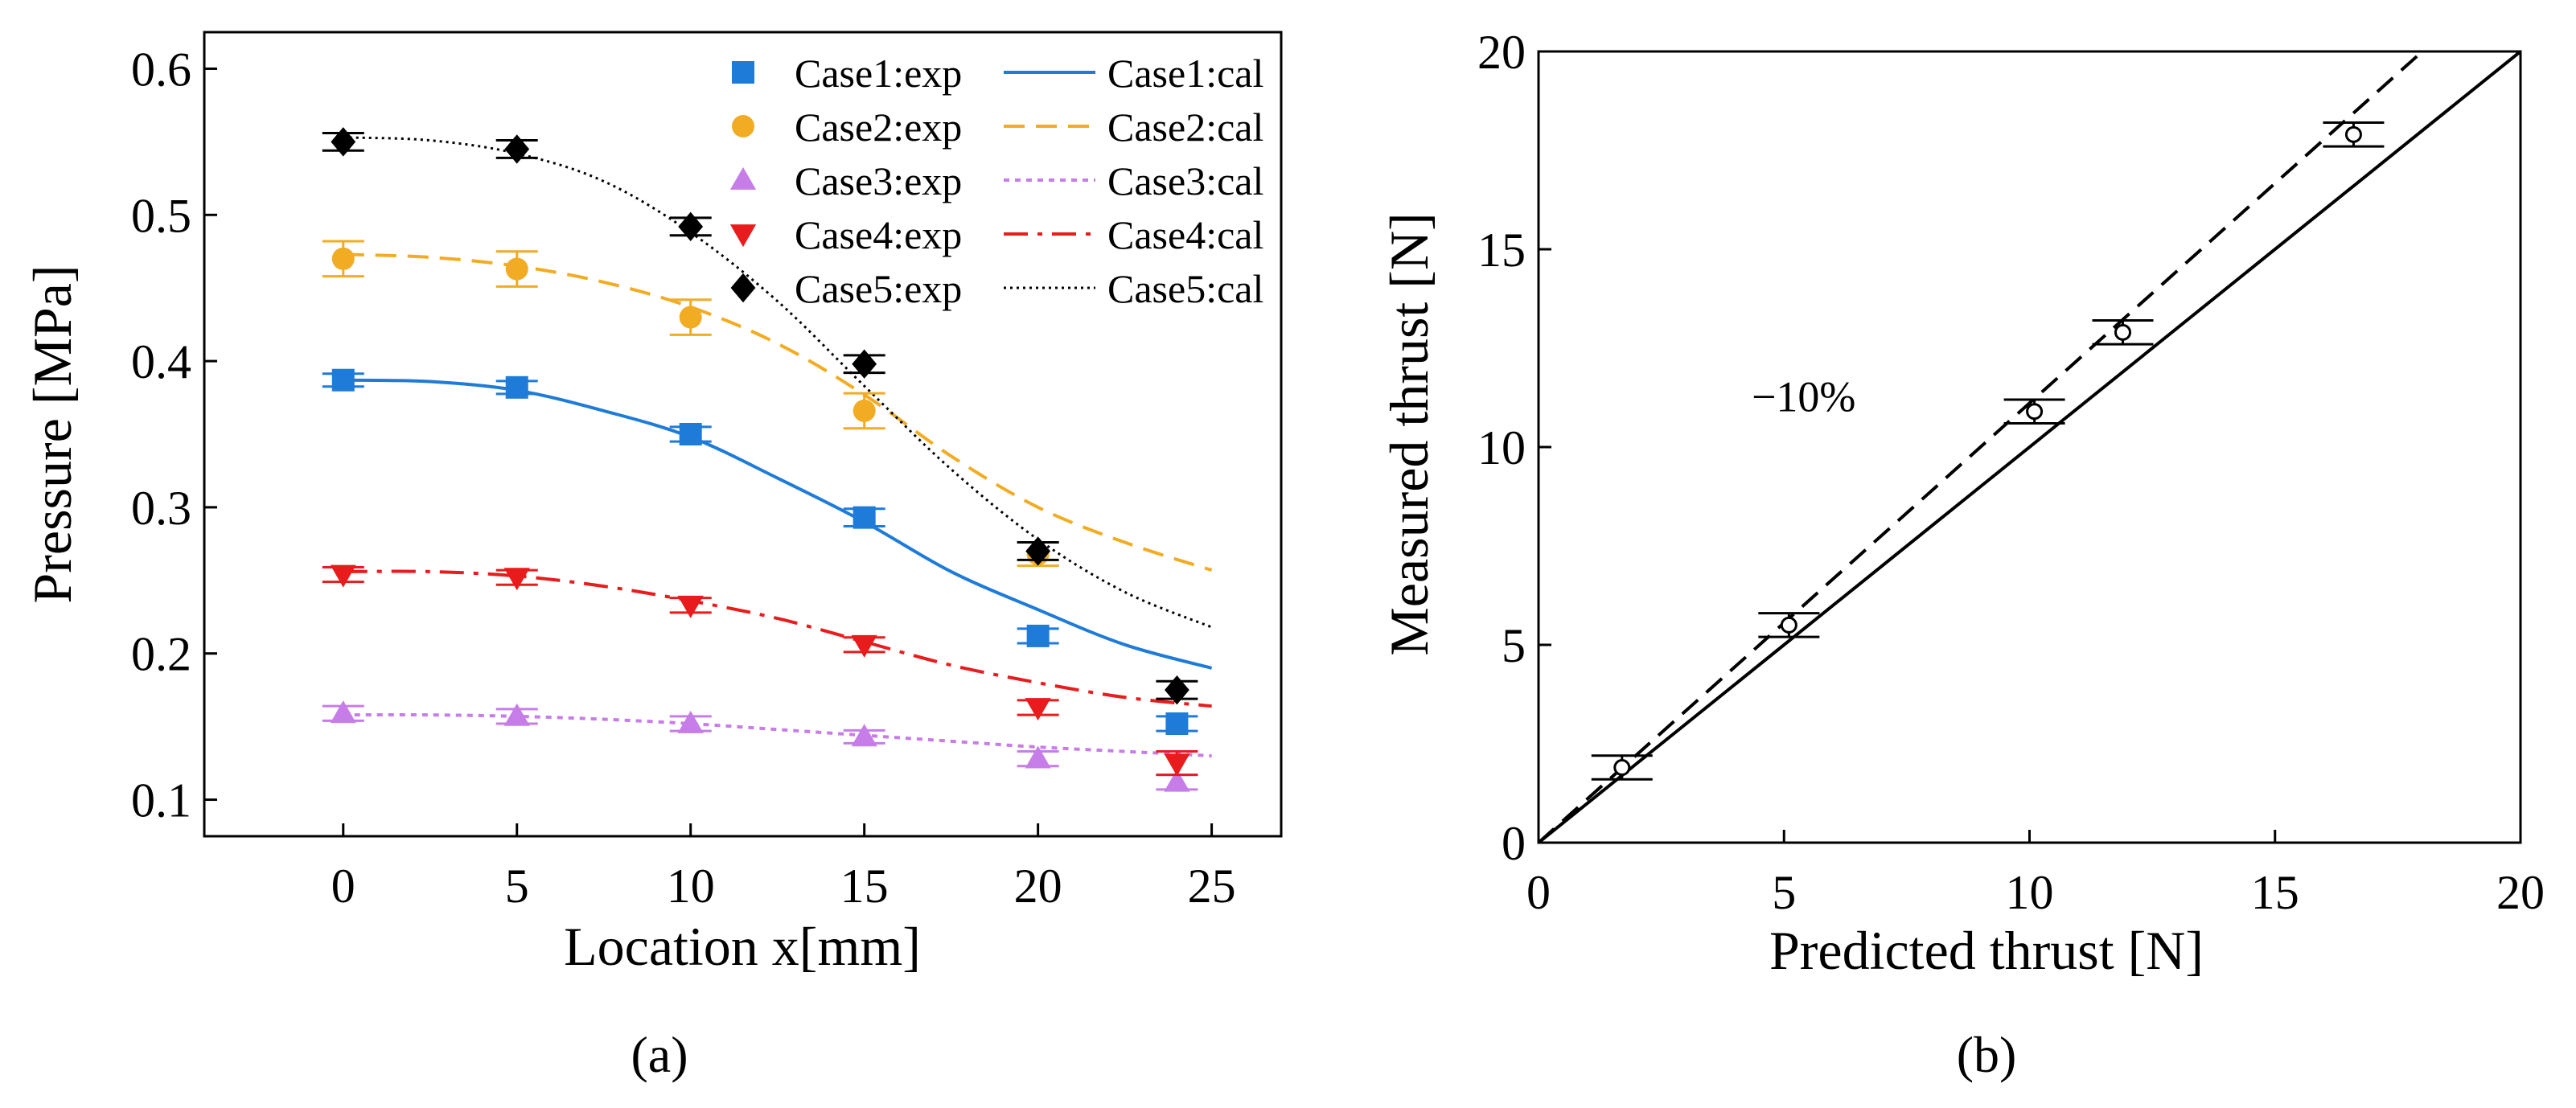 The height and width of the screenshot is (1108, 2576). What do you see at coordinates (659, 1054) in the screenshot?
I see `panel-a-label: (a)` at bounding box center [659, 1054].